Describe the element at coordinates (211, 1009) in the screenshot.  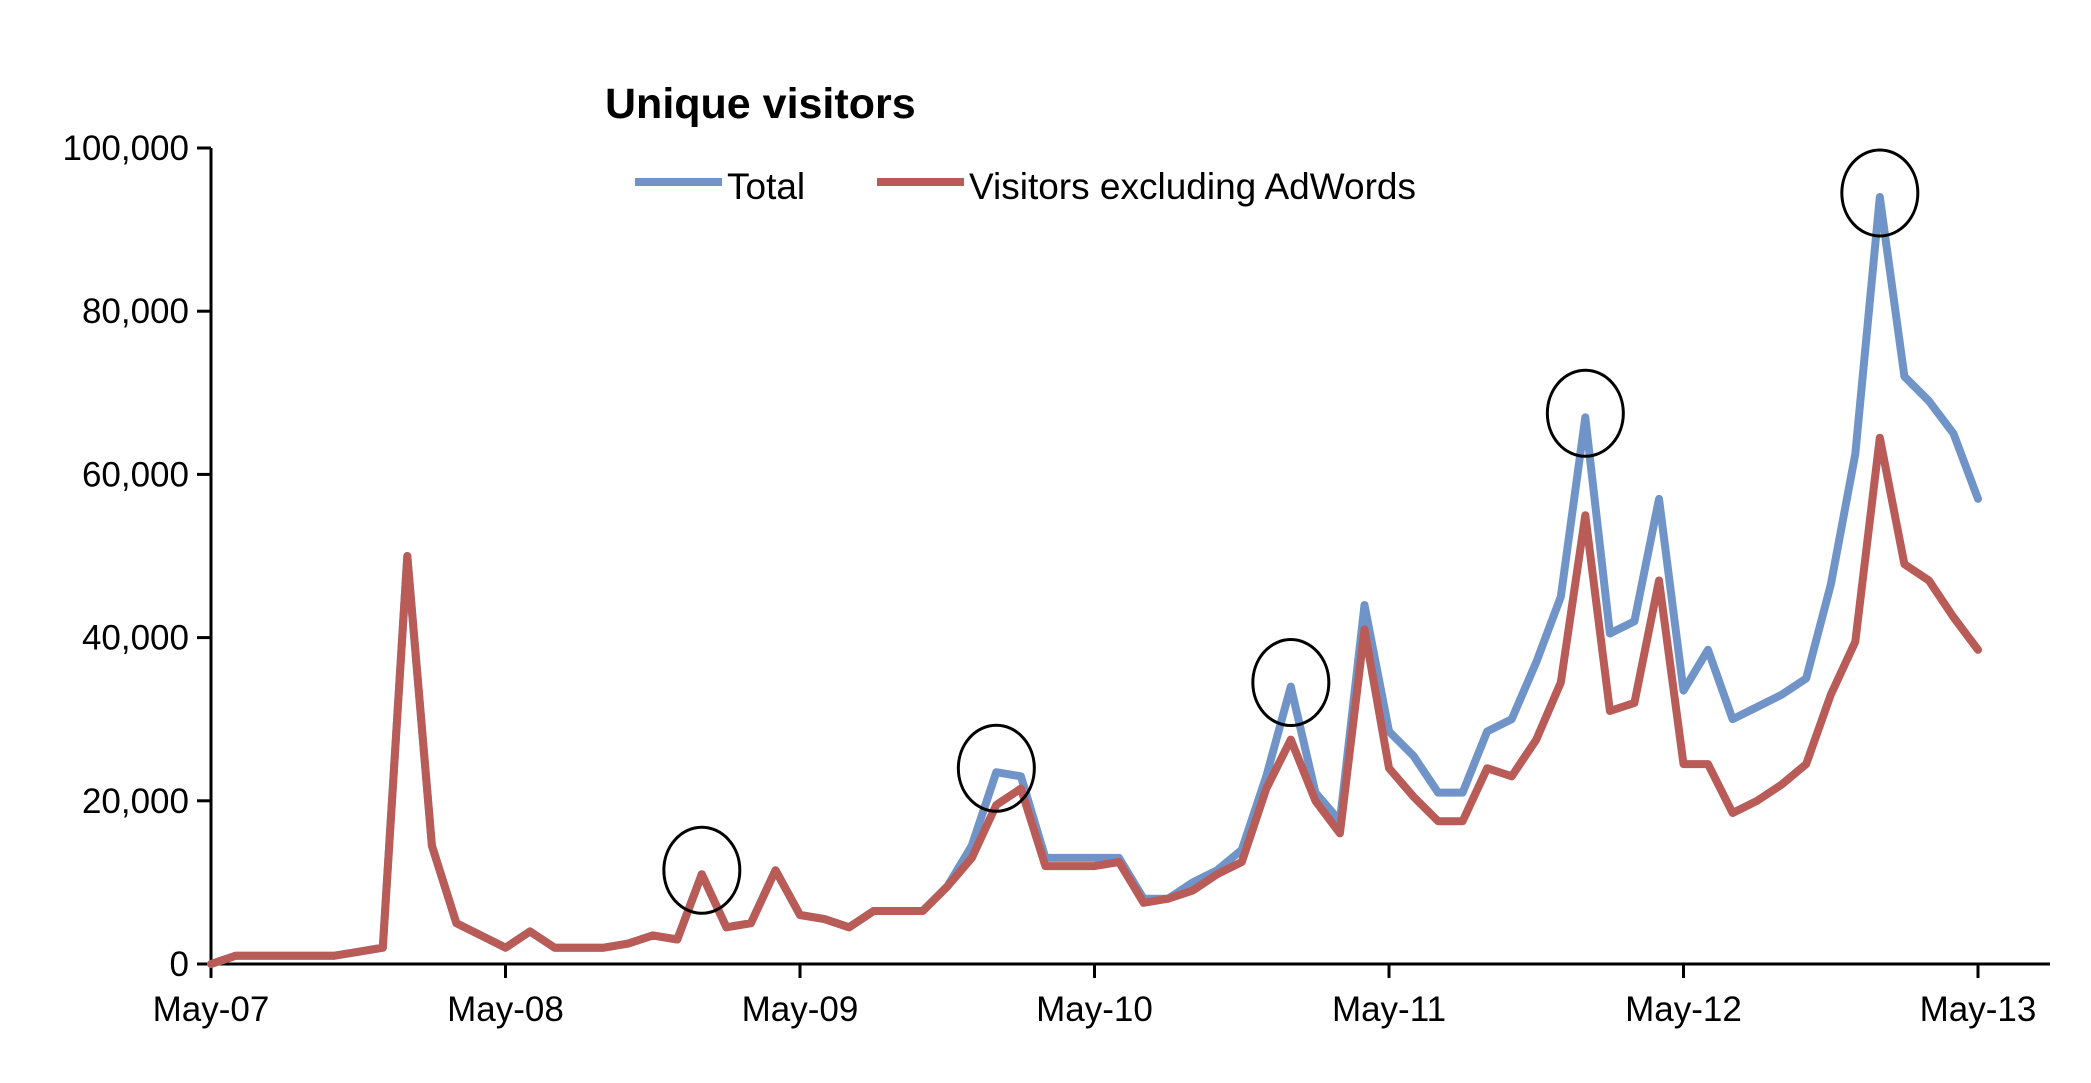
I see `x-tick-label: May-07` at that location.